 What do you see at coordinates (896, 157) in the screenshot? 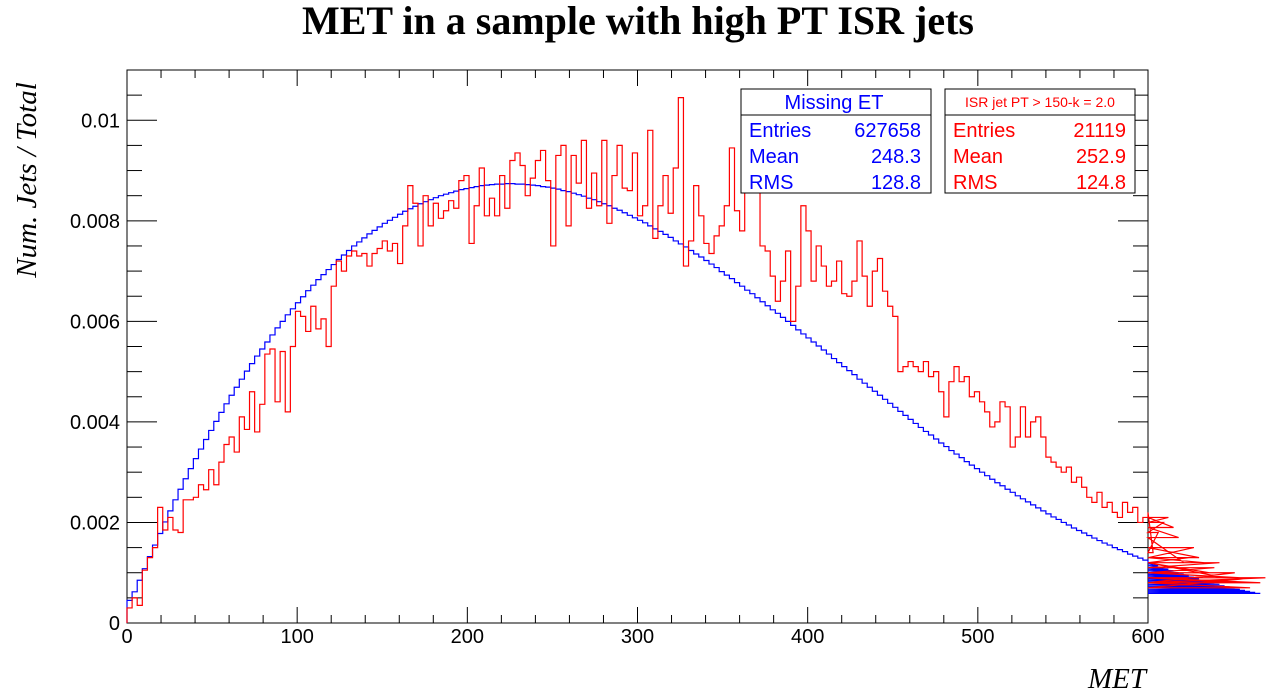
I see `stats-mean-value: 248.3` at bounding box center [896, 157].